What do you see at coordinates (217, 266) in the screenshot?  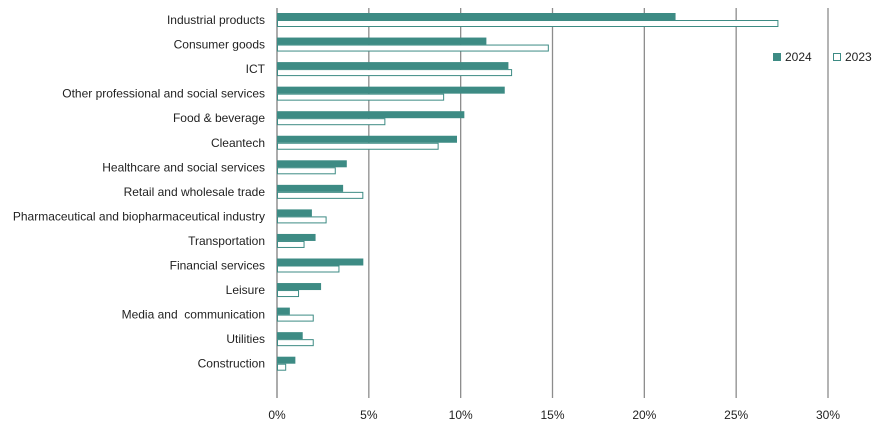 I see `category-label: Financial services` at bounding box center [217, 266].